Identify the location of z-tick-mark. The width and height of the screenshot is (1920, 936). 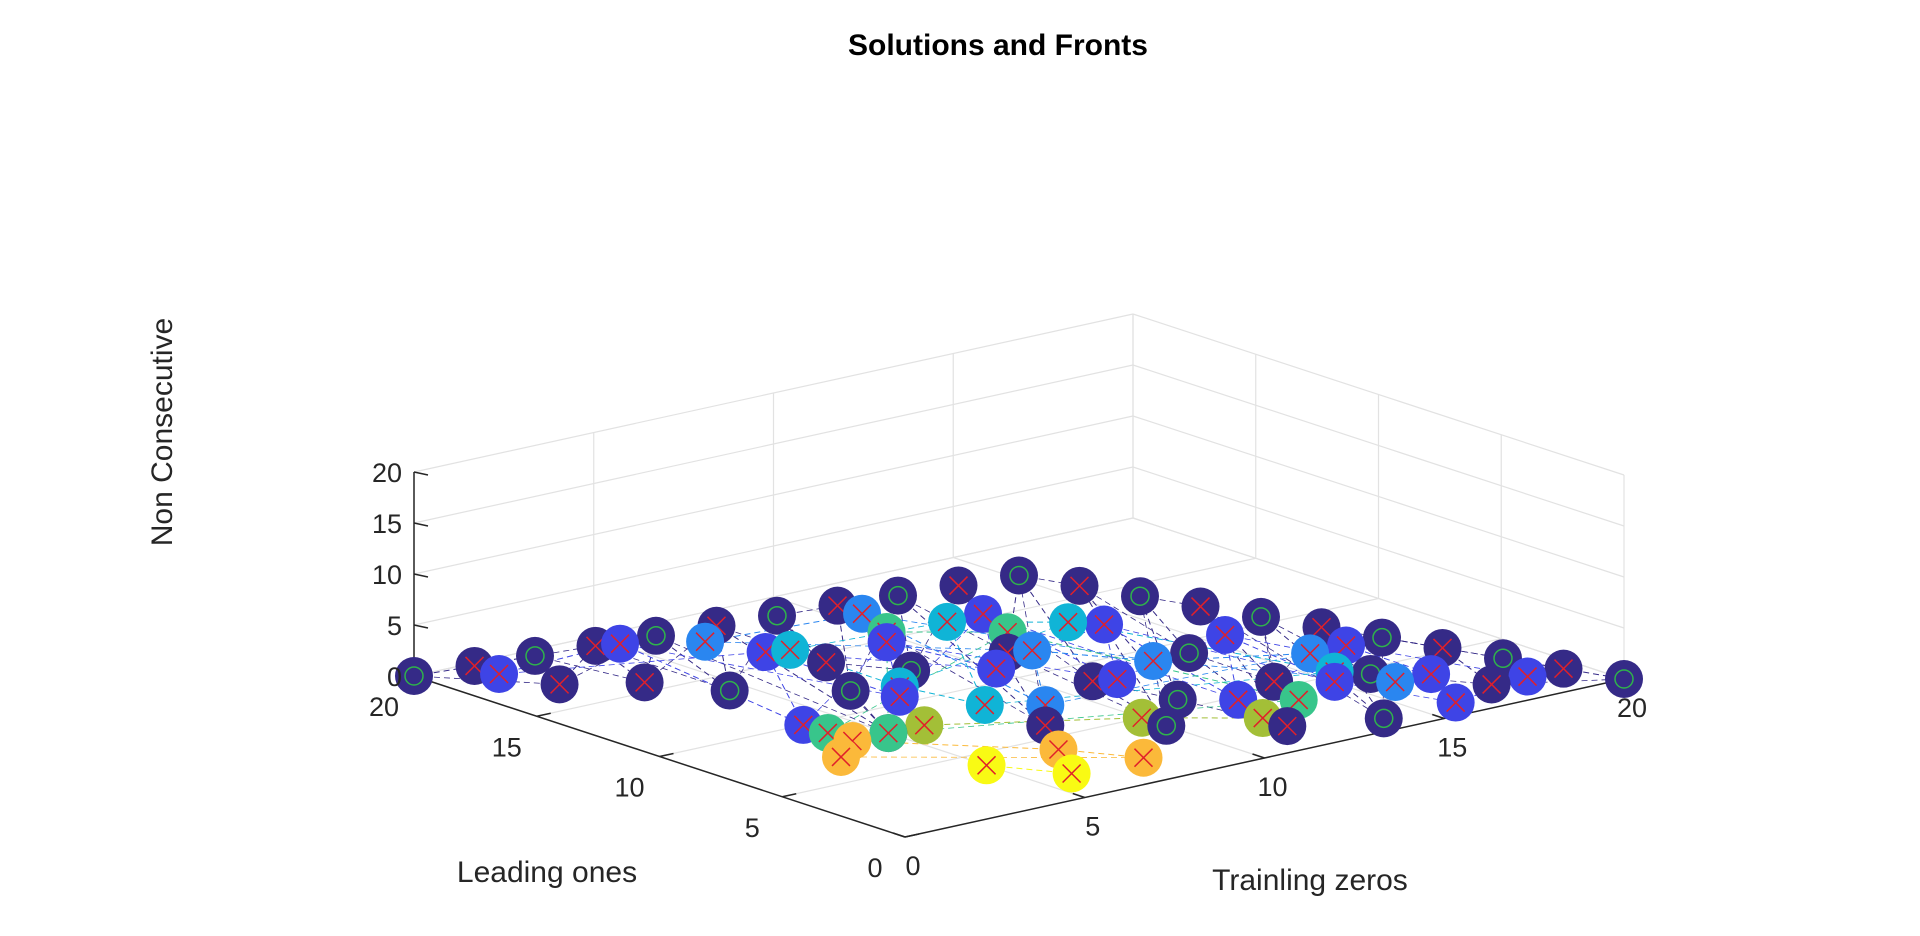
(421, 626).